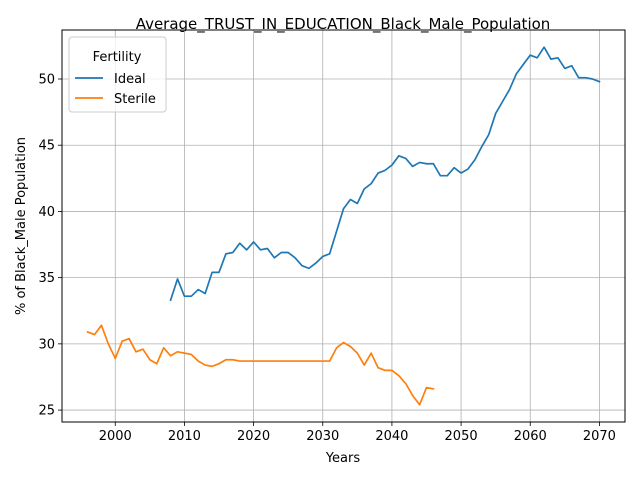 Image resolution: width=640 pixels, height=480 pixels. Describe the element at coordinates (461, 436) in the screenshot. I see `x-tick-label: 2050` at that location.